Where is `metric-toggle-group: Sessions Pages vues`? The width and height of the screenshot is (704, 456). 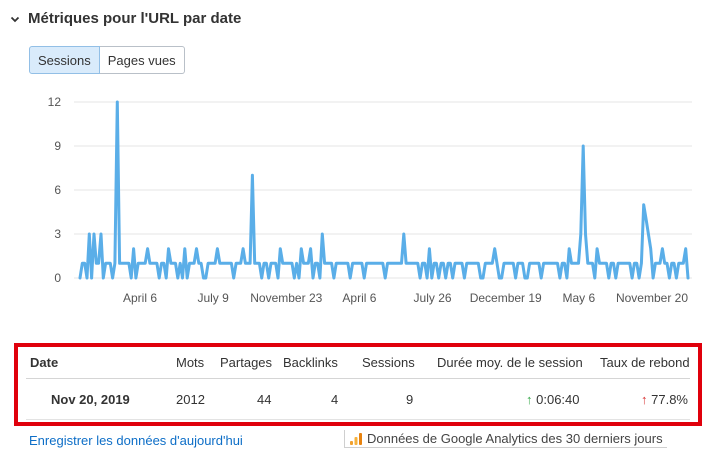
metric-toggle-group: Sessions Pages vues is located at coordinates (107, 60).